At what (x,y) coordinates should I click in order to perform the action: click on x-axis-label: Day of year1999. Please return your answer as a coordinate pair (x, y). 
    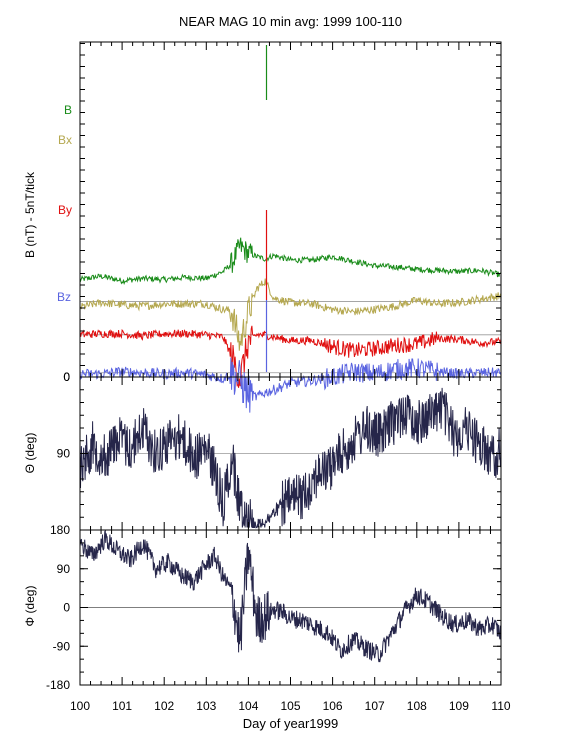
    Looking at the image, I should click on (290, 723).